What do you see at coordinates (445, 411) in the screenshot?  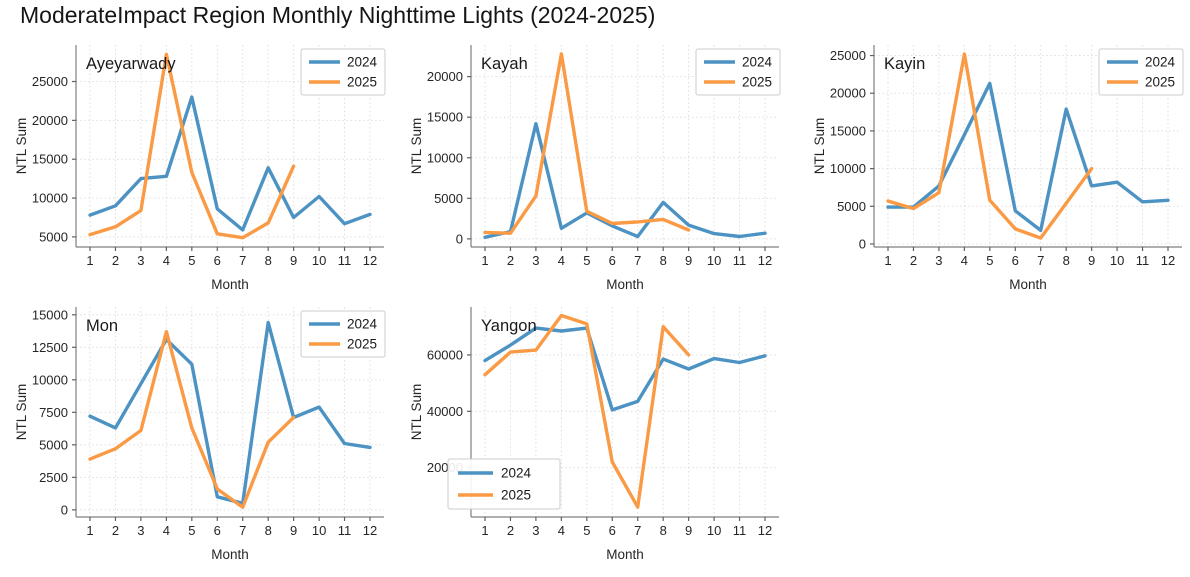 I see `y-tick-label: 40000` at bounding box center [445, 411].